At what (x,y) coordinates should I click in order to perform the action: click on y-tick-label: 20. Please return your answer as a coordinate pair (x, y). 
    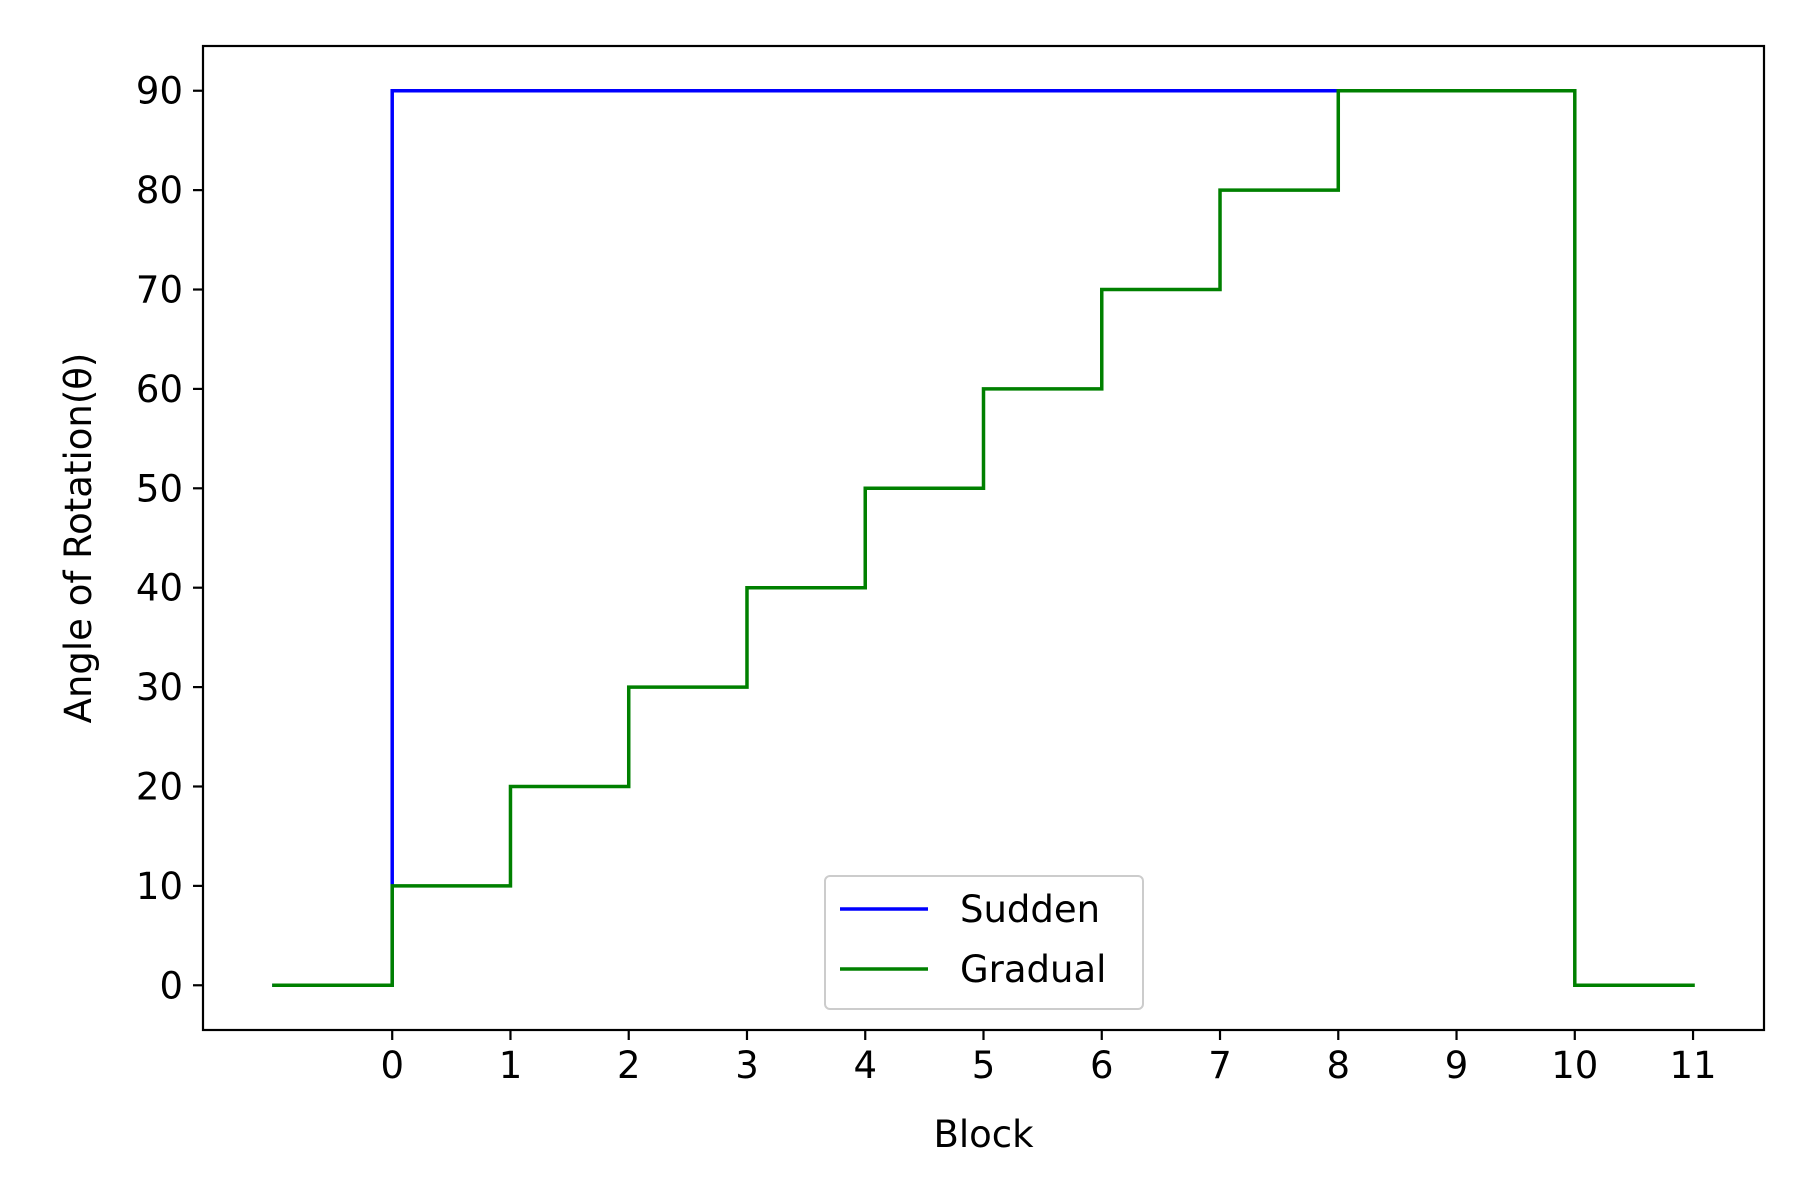
    Looking at the image, I should click on (159, 786).